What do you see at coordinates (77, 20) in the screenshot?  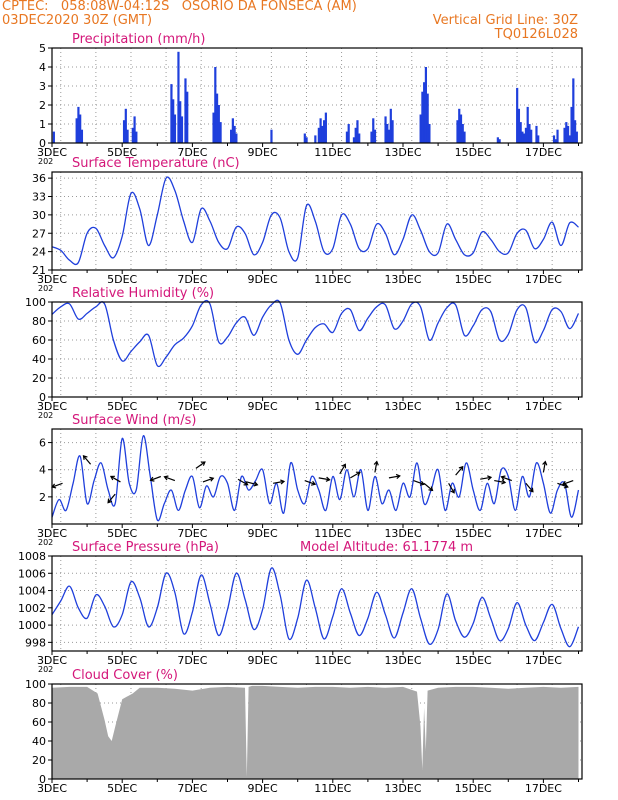 I see `run-date: 03DEC2020 30Z (GMT)` at bounding box center [77, 20].